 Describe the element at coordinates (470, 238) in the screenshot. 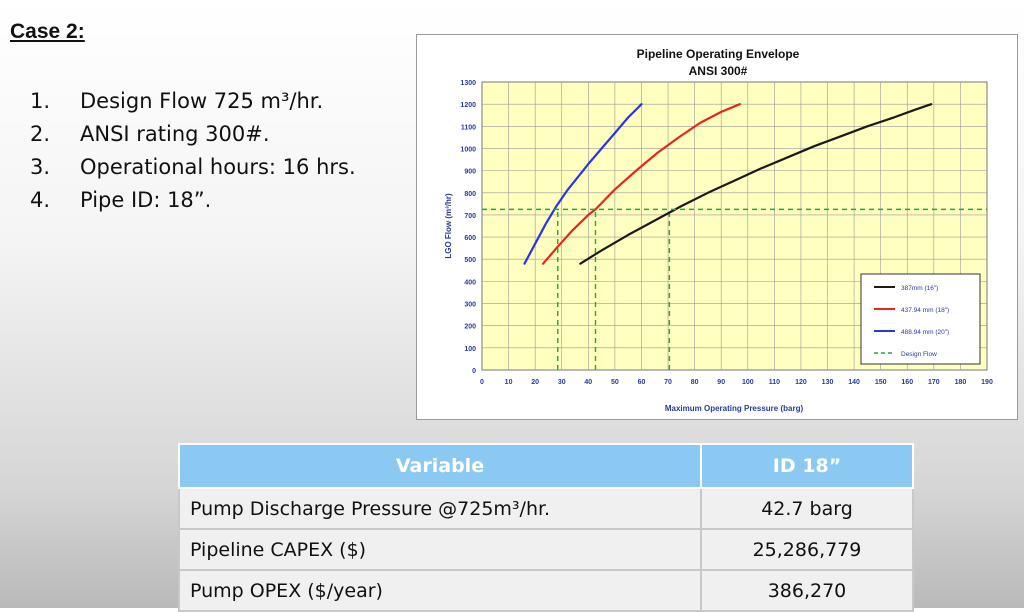

I see `y-tick-label: 600` at that location.